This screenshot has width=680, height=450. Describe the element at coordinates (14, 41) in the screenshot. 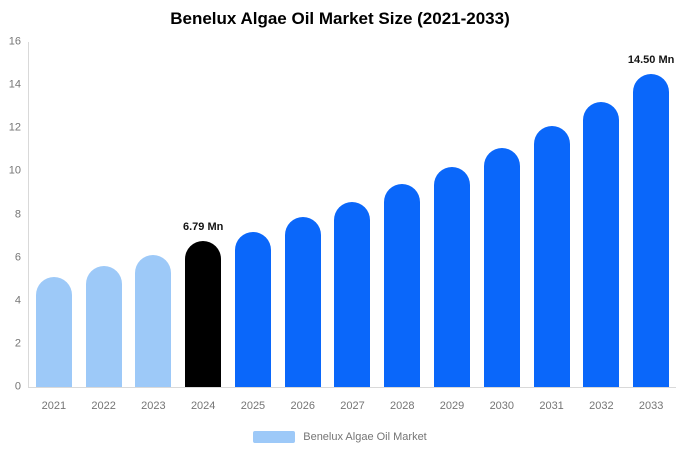

I see `y-tick-label: 16` at that location.